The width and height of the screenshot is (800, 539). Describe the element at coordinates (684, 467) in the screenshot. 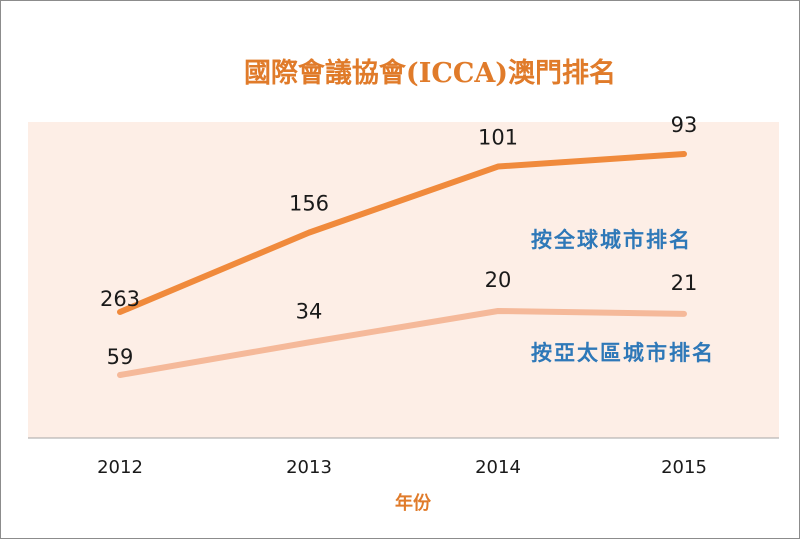

I see `x-tick-label: 2015` at that location.